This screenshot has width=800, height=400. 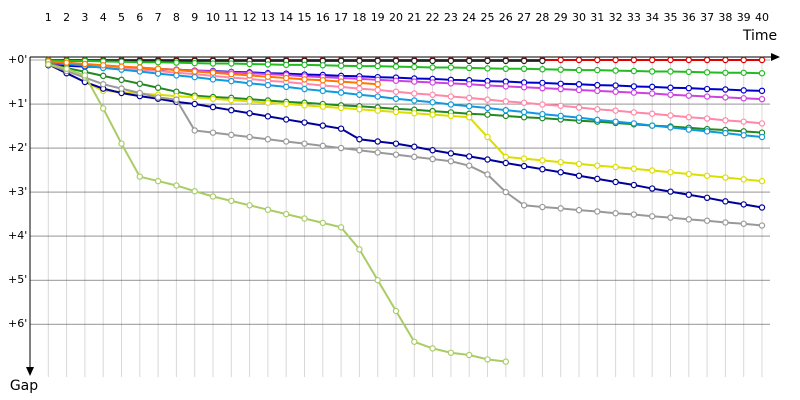 What do you see at coordinates (17, 103) in the screenshot?
I see `y-tick-label: +1'` at bounding box center [17, 103].